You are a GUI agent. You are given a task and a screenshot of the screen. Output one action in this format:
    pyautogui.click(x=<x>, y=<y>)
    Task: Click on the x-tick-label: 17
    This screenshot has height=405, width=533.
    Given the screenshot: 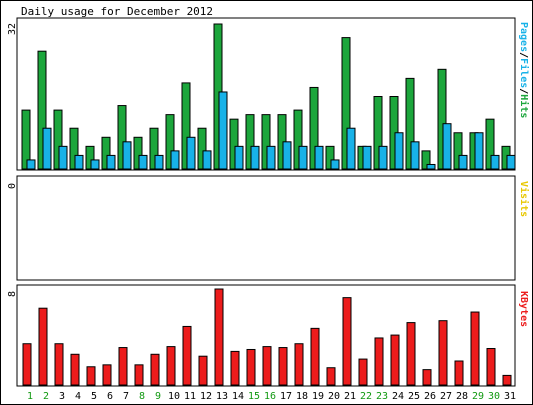 What is the action you would take?
    pyautogui.click(x=286, y=396)
    